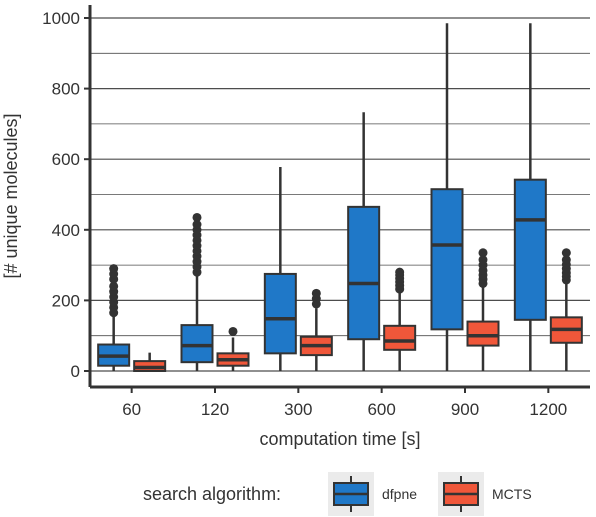 This screenshot has height=517, width=596. Describe the element at coordinates (381, 409) in the screenshot. I see `x-tick-label: 600` at that location.